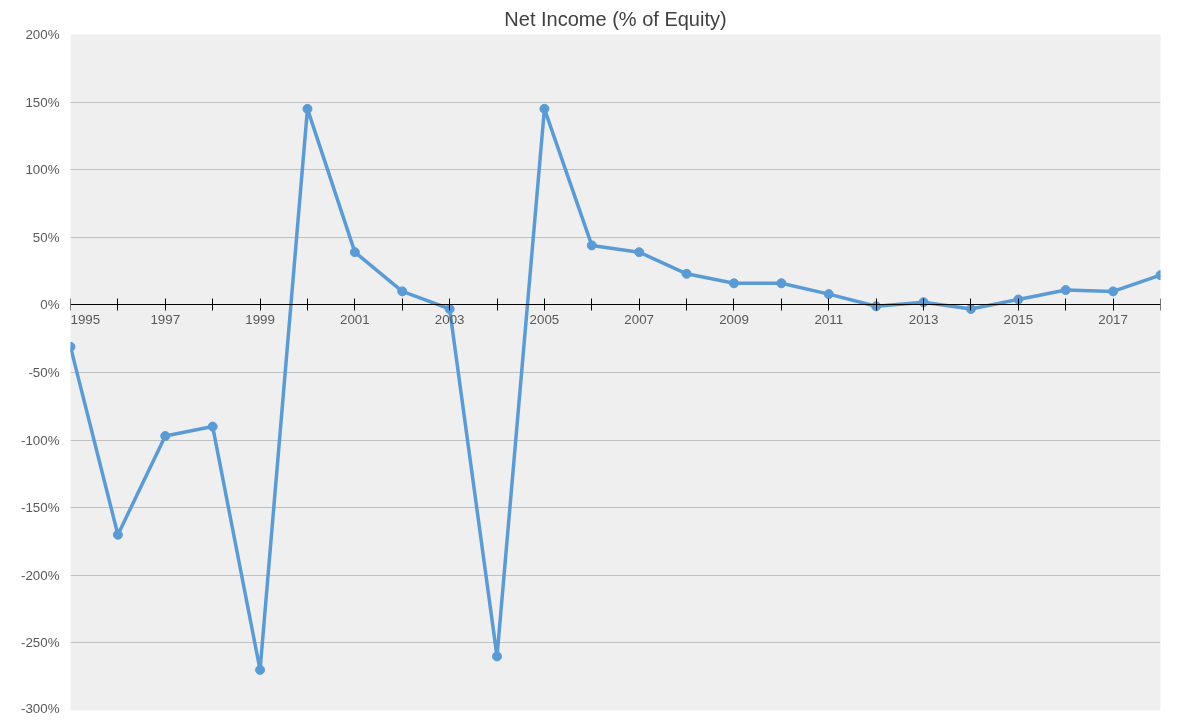  I want to click on y-tick-label: -200%, so click(40, 575).